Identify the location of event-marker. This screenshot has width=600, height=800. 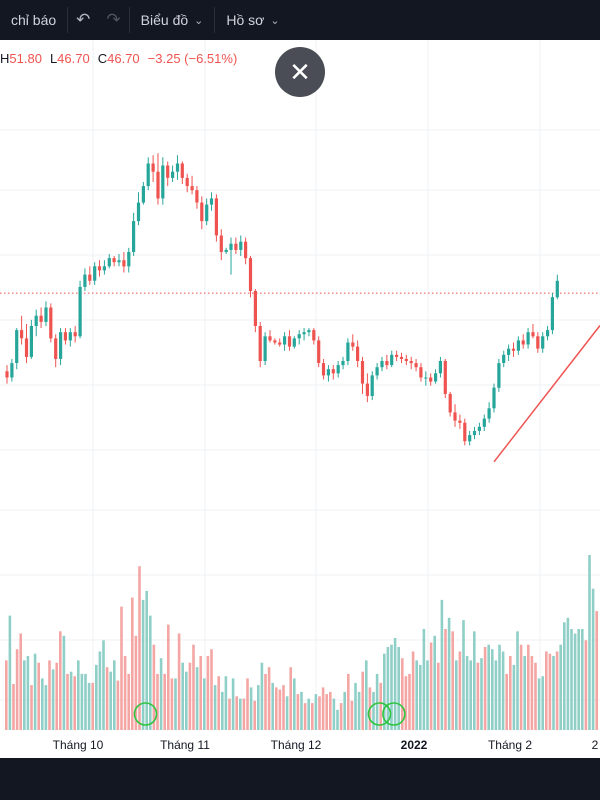
(394, 714).